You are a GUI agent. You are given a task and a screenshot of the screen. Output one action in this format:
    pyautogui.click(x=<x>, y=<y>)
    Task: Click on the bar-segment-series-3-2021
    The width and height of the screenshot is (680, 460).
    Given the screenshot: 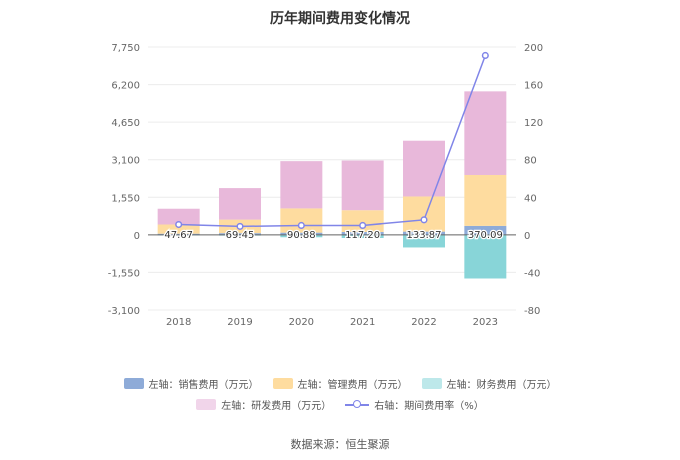 What is the action you would take?
    pyautogui.click(x=362, y=185)
    